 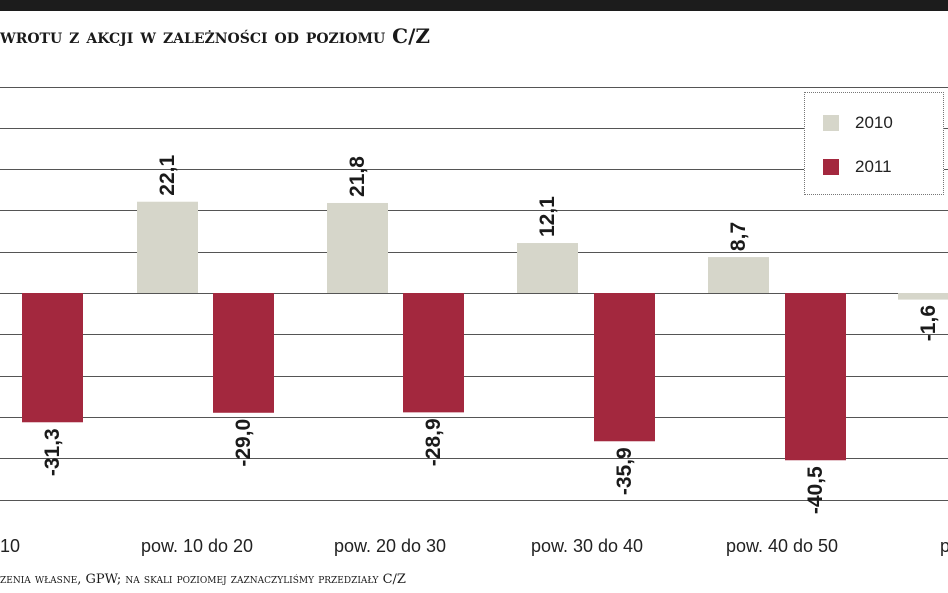 I want to click on data-label-2010-4: 8,7, so click(x=738, y=236).